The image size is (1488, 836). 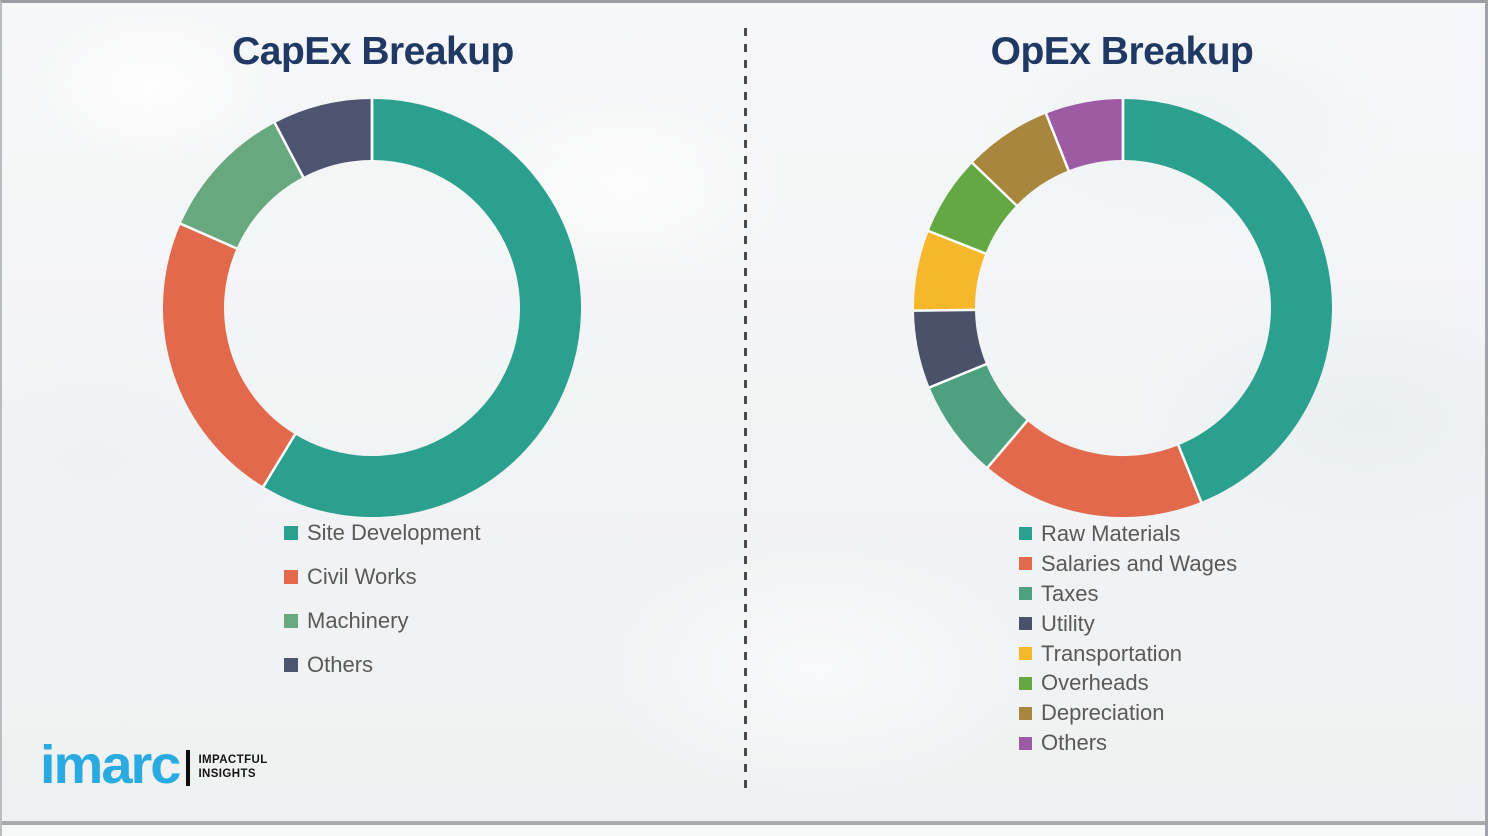 I want to click on legend-item-utility: Utility, so click(x=1128, y=624).